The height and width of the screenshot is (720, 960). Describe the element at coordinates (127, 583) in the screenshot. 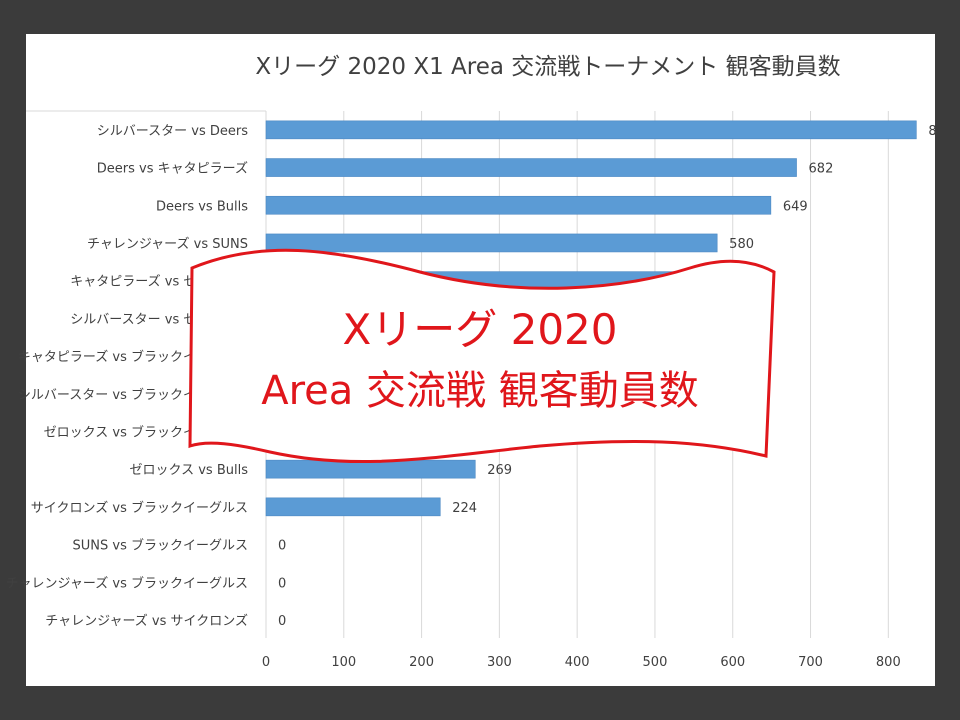

I see `category-label: チャレンジャーズ vs ブラックイーグルス` at that location.